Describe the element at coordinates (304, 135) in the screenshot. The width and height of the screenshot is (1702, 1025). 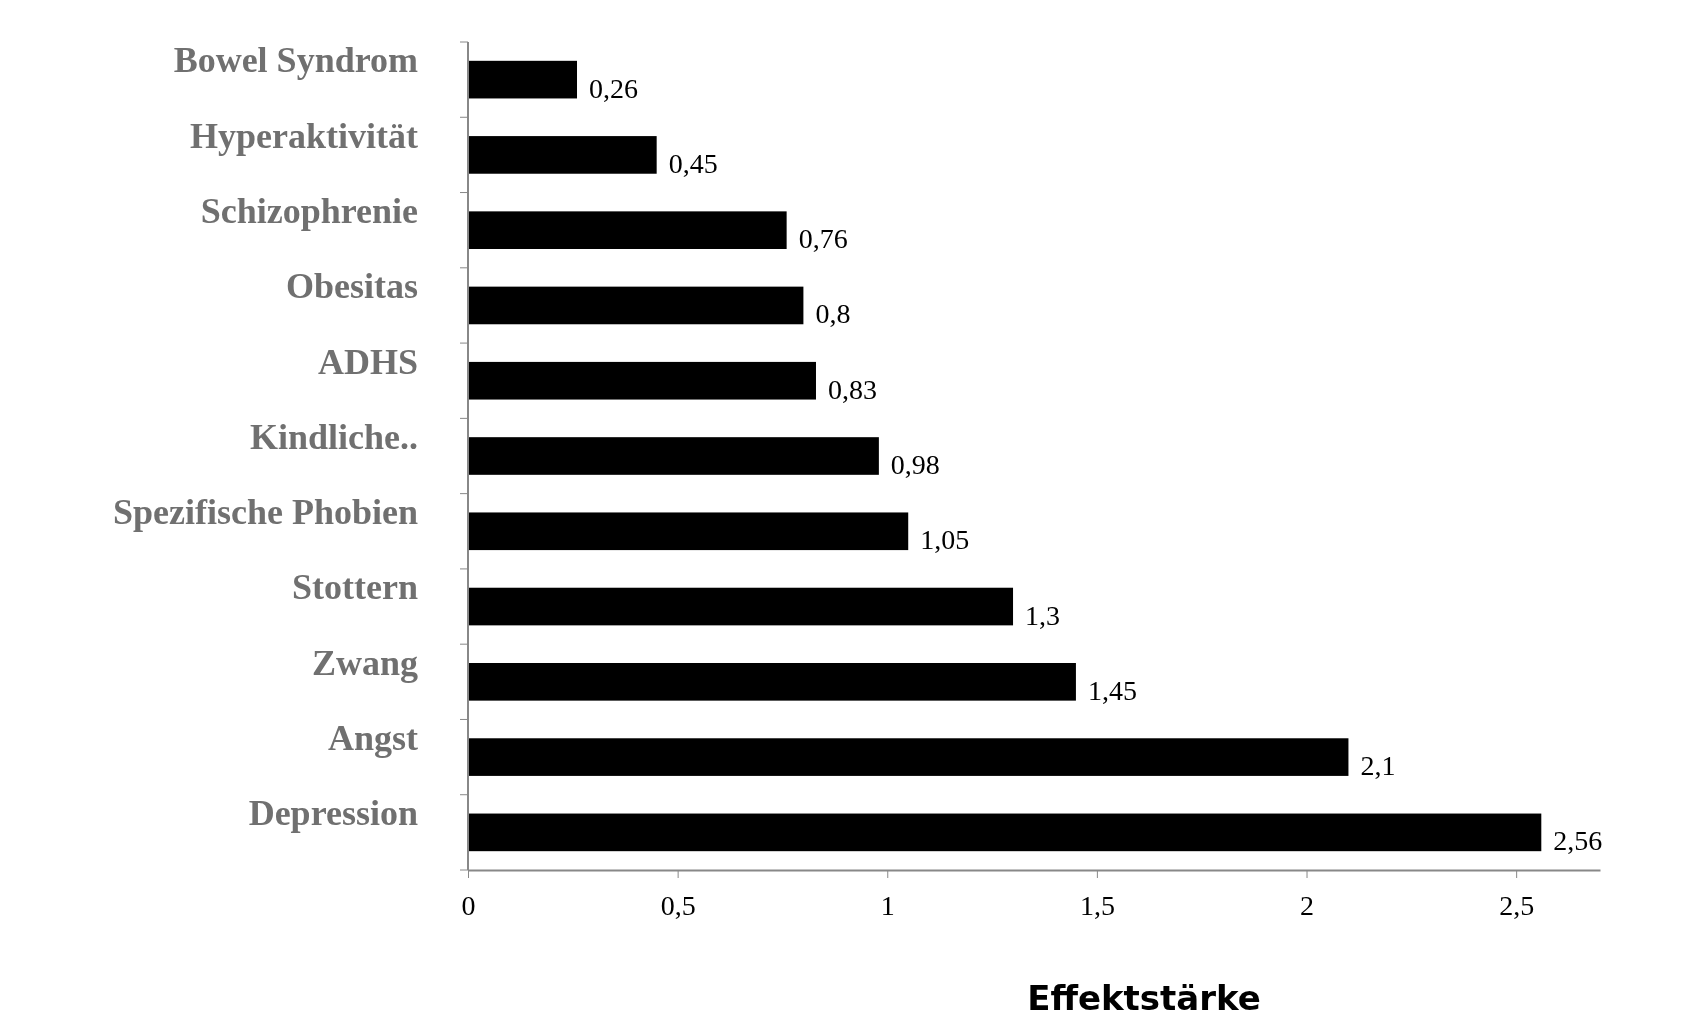
I see `y-tick-label: Hyperaktivität` at that location.